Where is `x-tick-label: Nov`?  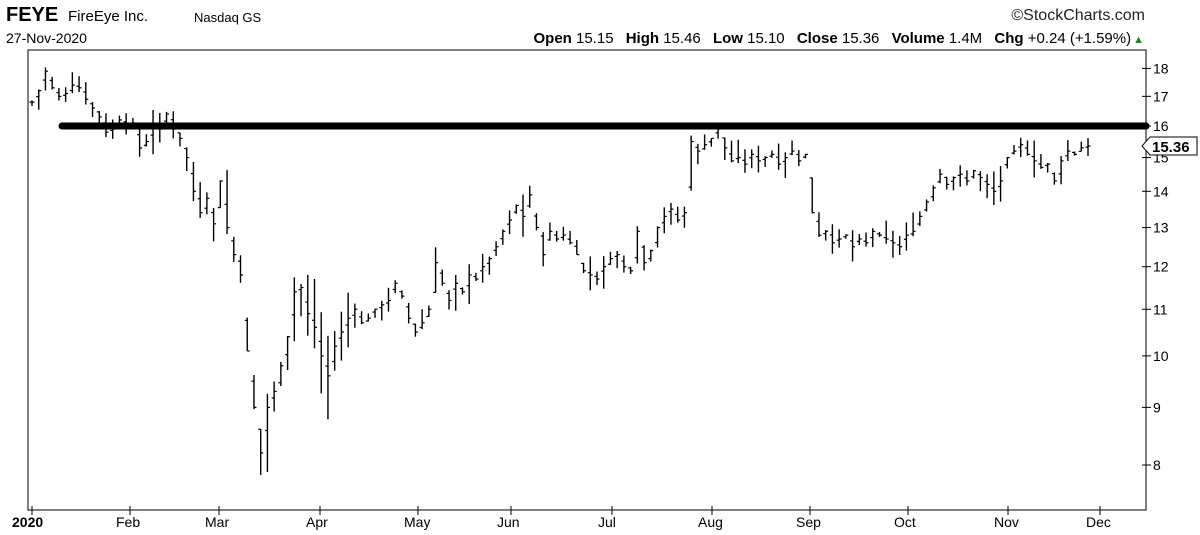
x-tick-label: Nov is located at coordinates (1006, 522).